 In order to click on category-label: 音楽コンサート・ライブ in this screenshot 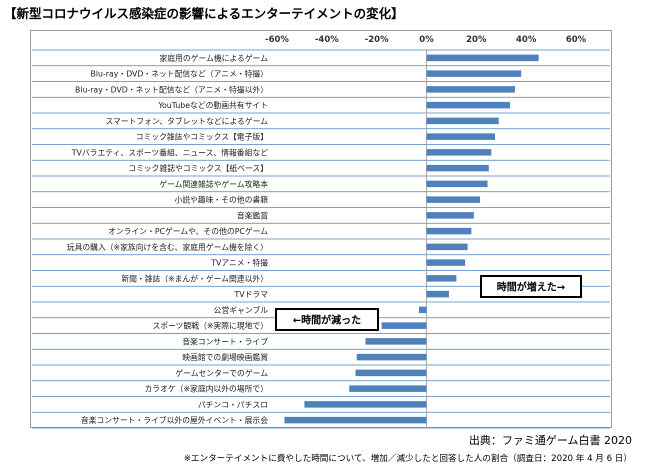, I will do `click(225, 341)`.